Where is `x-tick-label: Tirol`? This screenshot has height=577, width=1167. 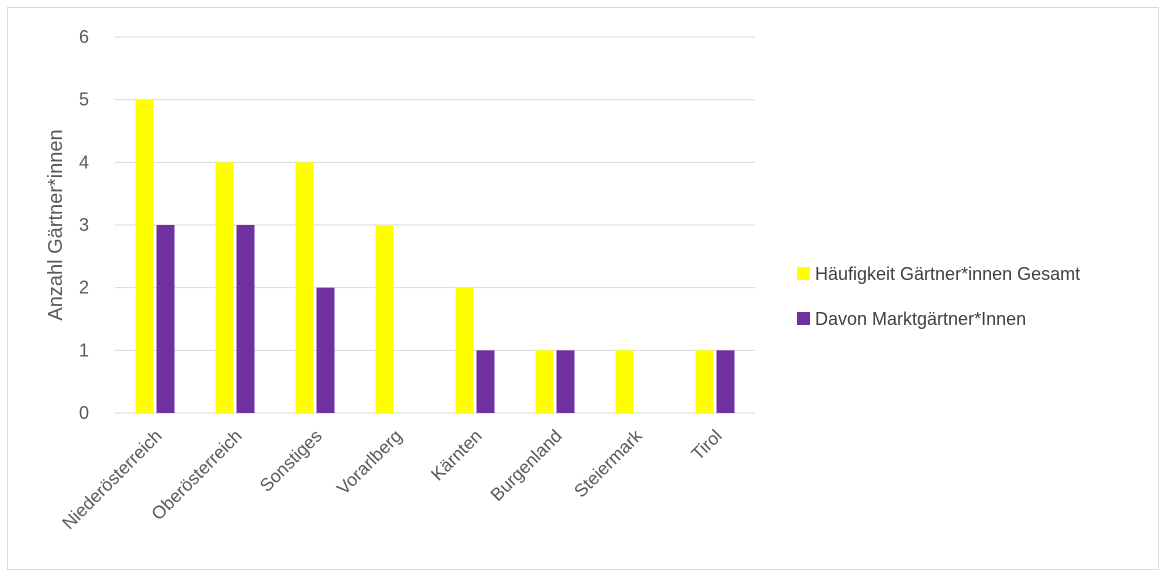 x-tick-label: Tirol is located at coordinates (706, 445).